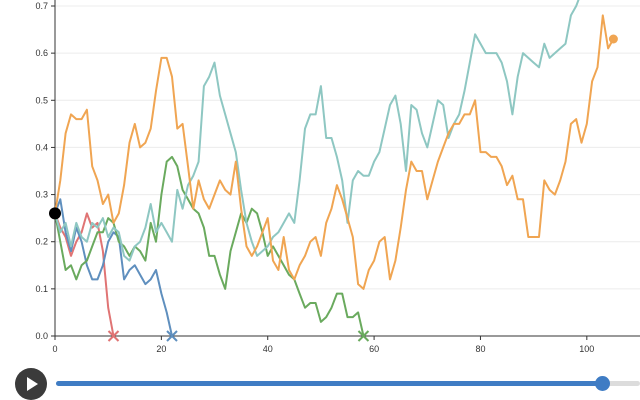 This screenshot has height=400, width=640. What do you see at coordinates (41, 242) in the screenshot?
I see `y-tick-label: 0.2` at bounding box center [41, 242].